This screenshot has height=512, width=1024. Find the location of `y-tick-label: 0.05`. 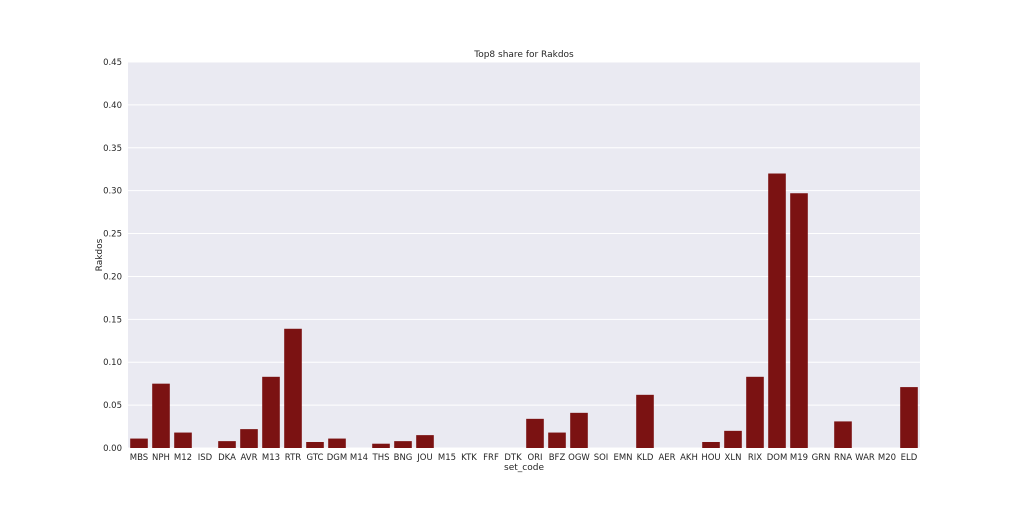

y-tick-label: 0.05 is located at coordinates (112, 406).